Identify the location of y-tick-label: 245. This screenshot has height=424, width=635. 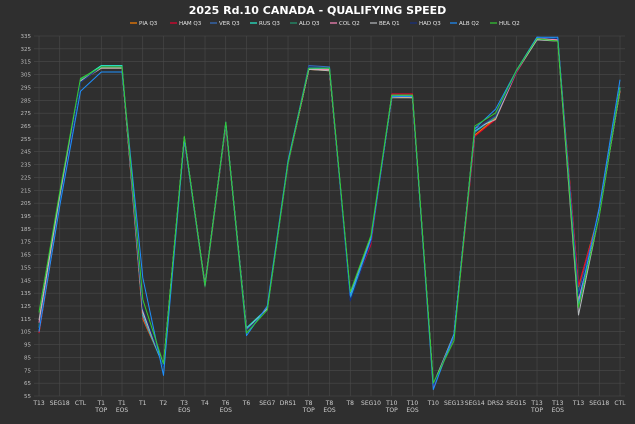
(26, 153).